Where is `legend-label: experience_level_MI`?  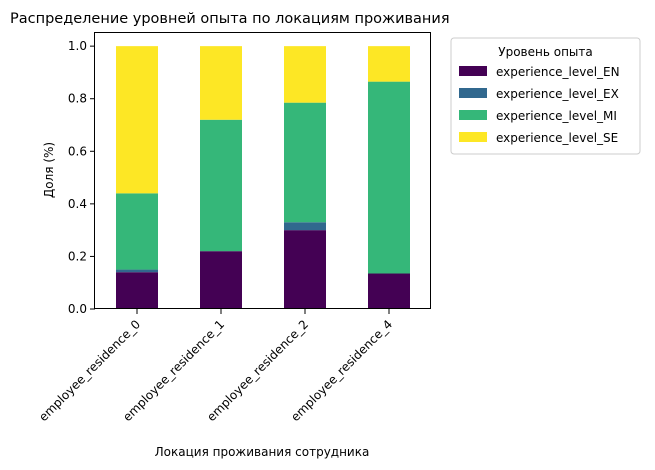
legend-label: experience_level_MI is located at coordinates (556, 116).